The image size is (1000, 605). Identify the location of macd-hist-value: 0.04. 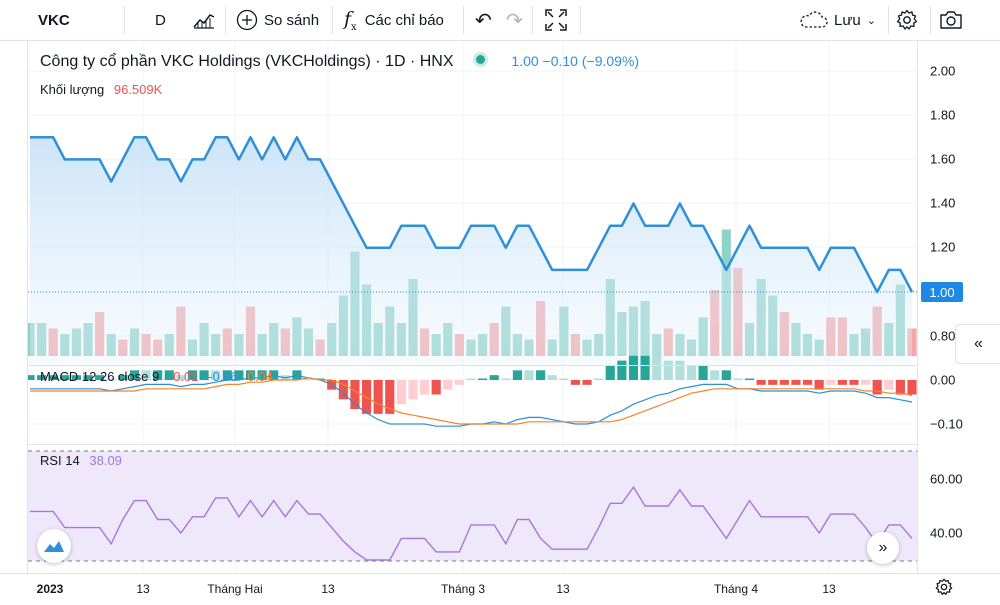
(259, 376).